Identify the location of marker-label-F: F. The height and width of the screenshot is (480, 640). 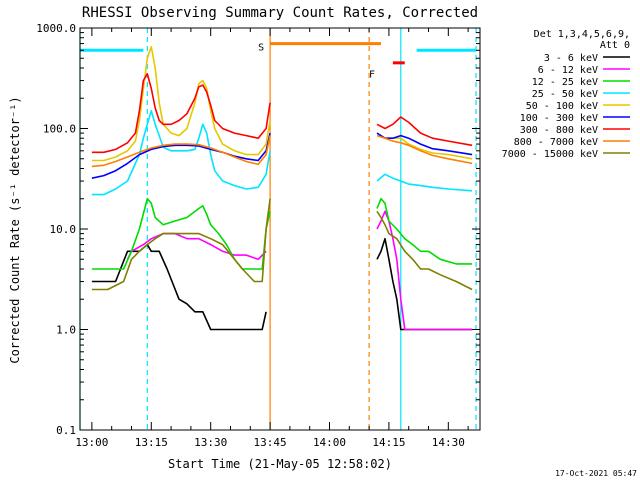
(372, 75).